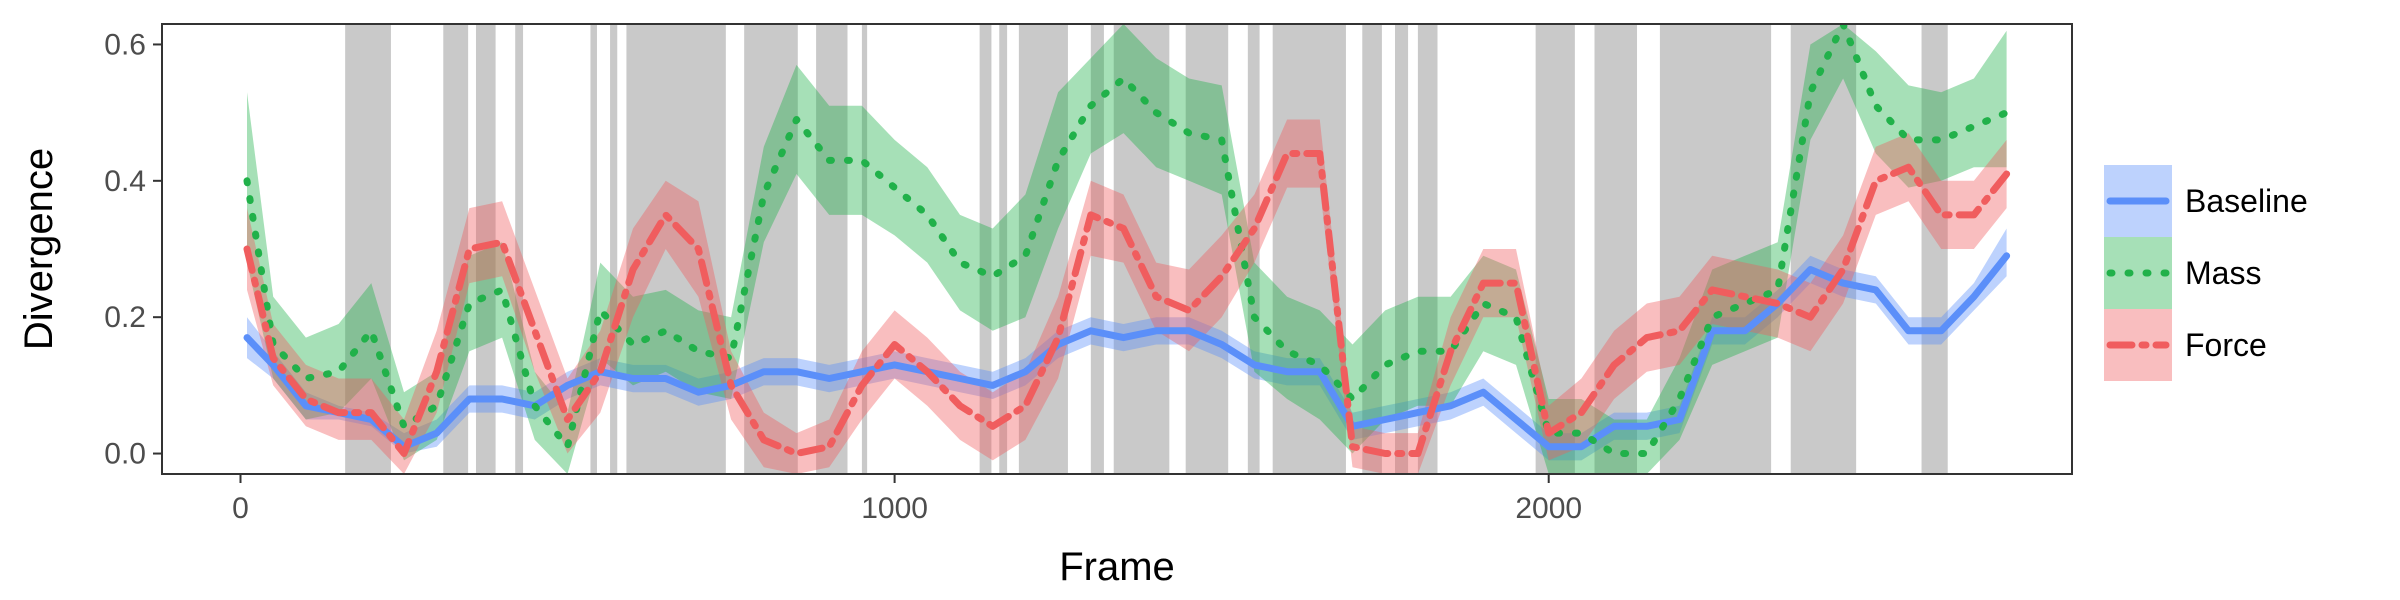 Image resolution: width=2400 pixels, height=600 pixels. I want to click on y-tick-label: 0.2, so click(125, 317).